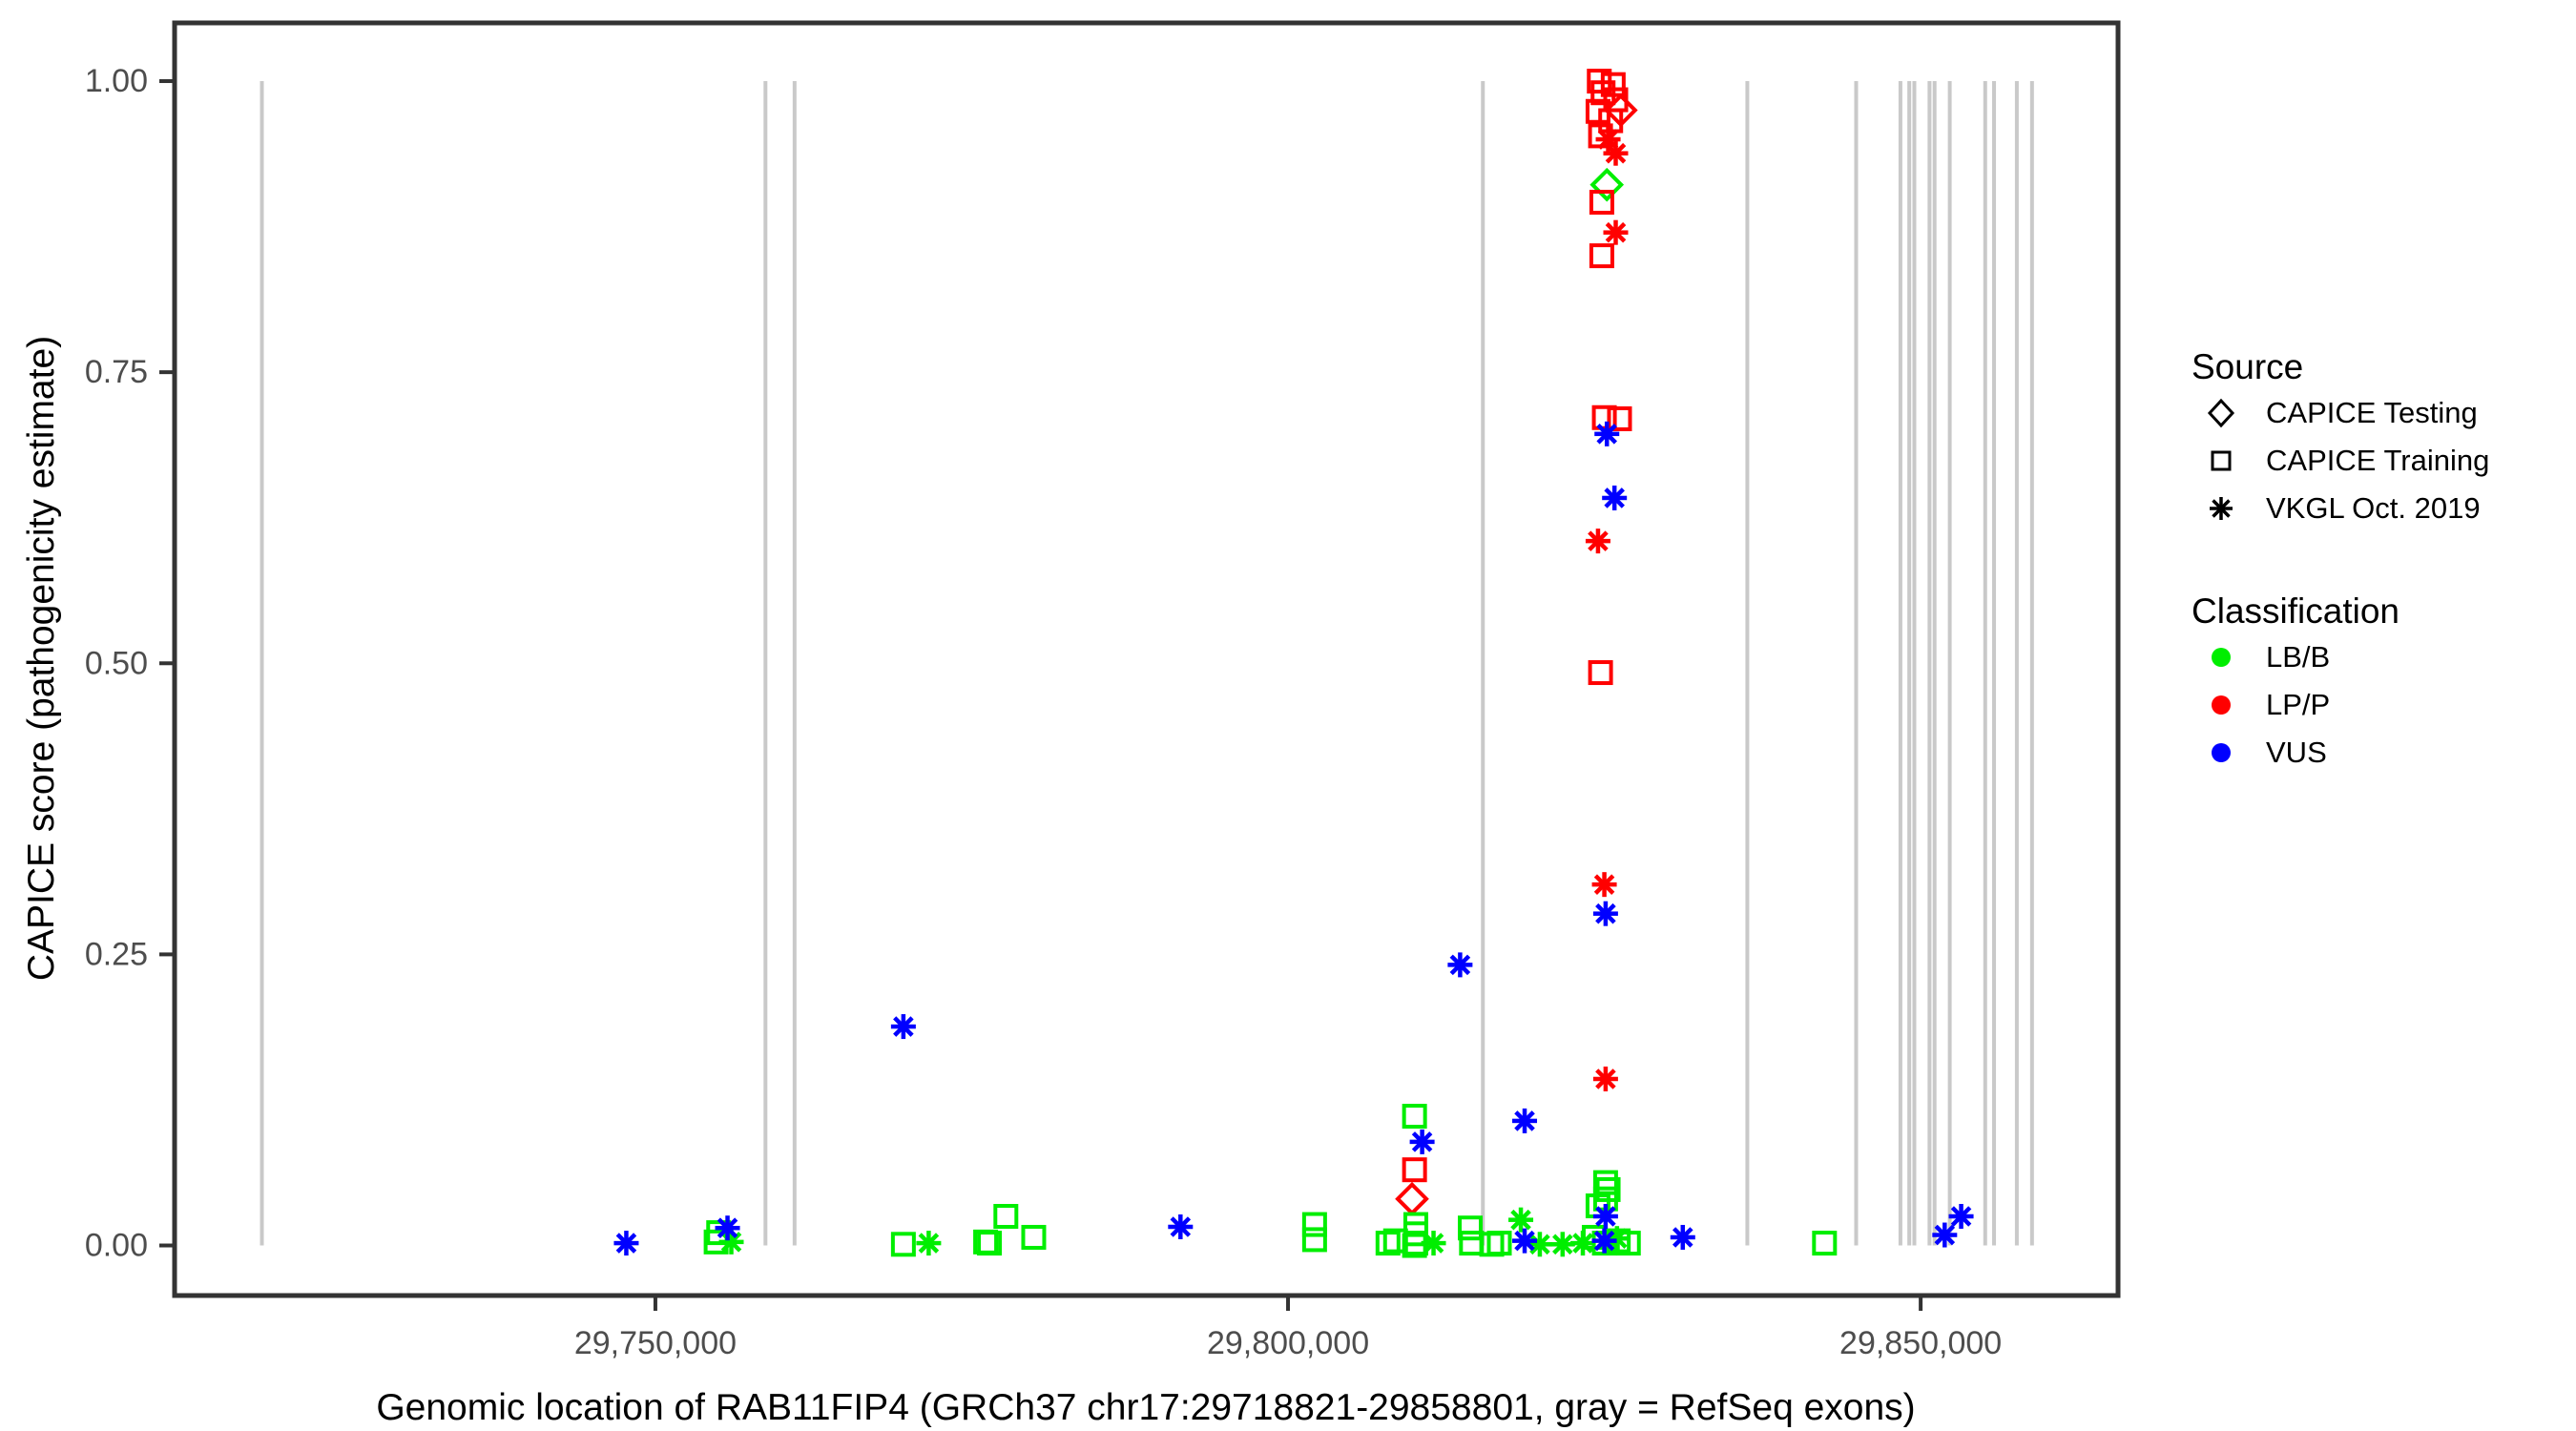  I want to click on legend-item-label: LB/B, so click(2298, 657).